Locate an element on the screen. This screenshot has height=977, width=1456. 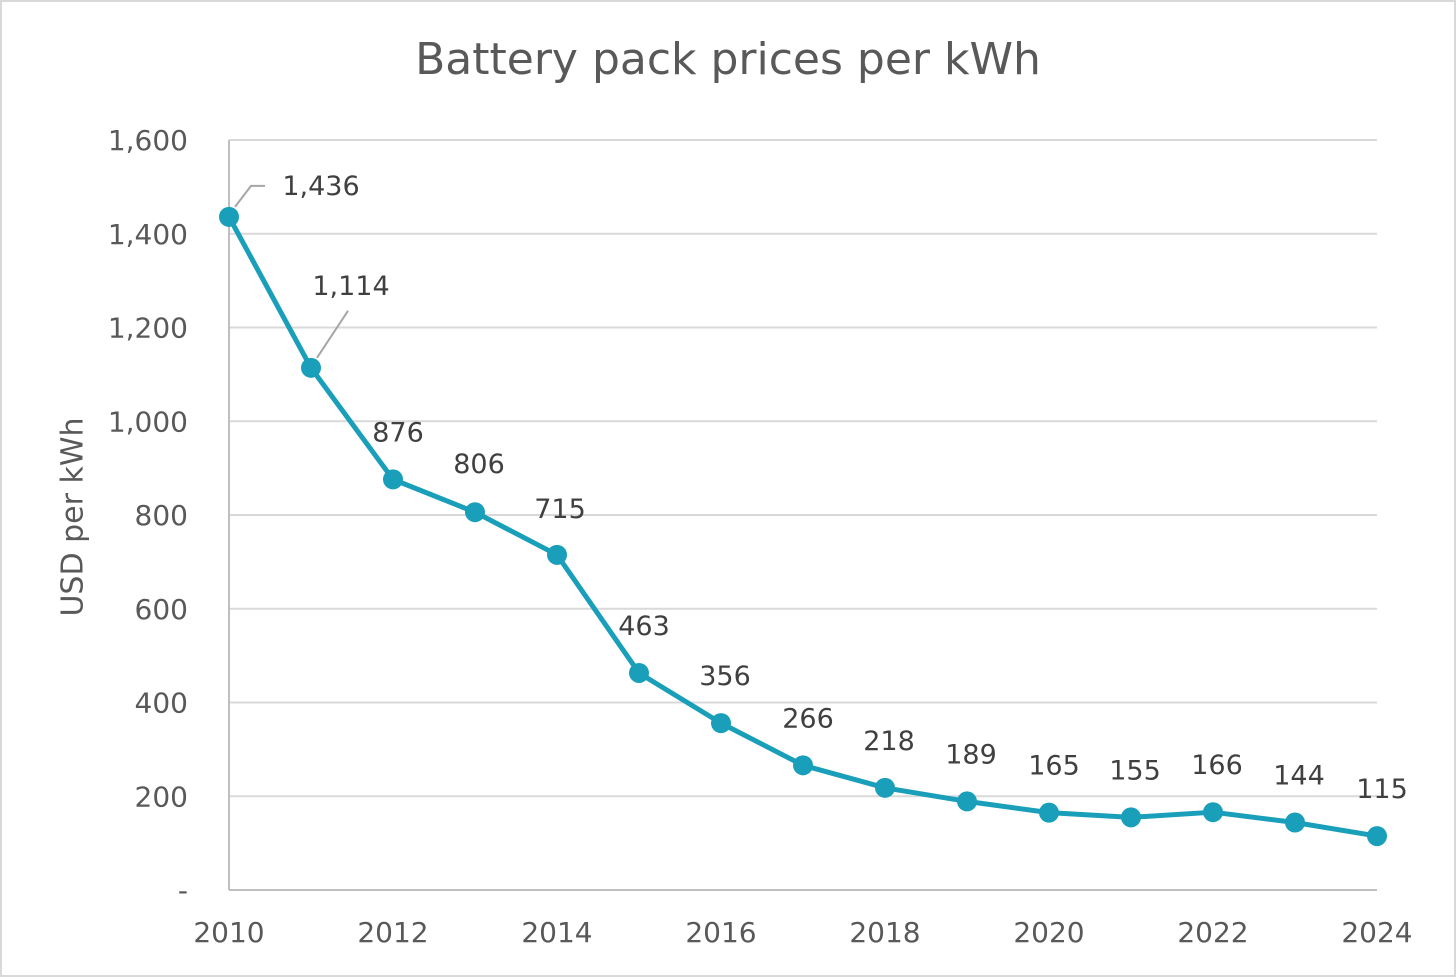
data-label: 165 is located at coordinates (1054, 766).